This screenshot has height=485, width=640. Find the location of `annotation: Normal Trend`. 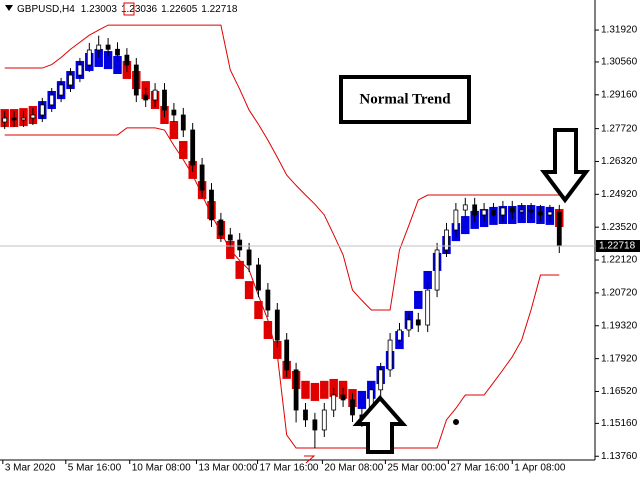

annotation: Normal Trend is located at coordinates (405, 99).